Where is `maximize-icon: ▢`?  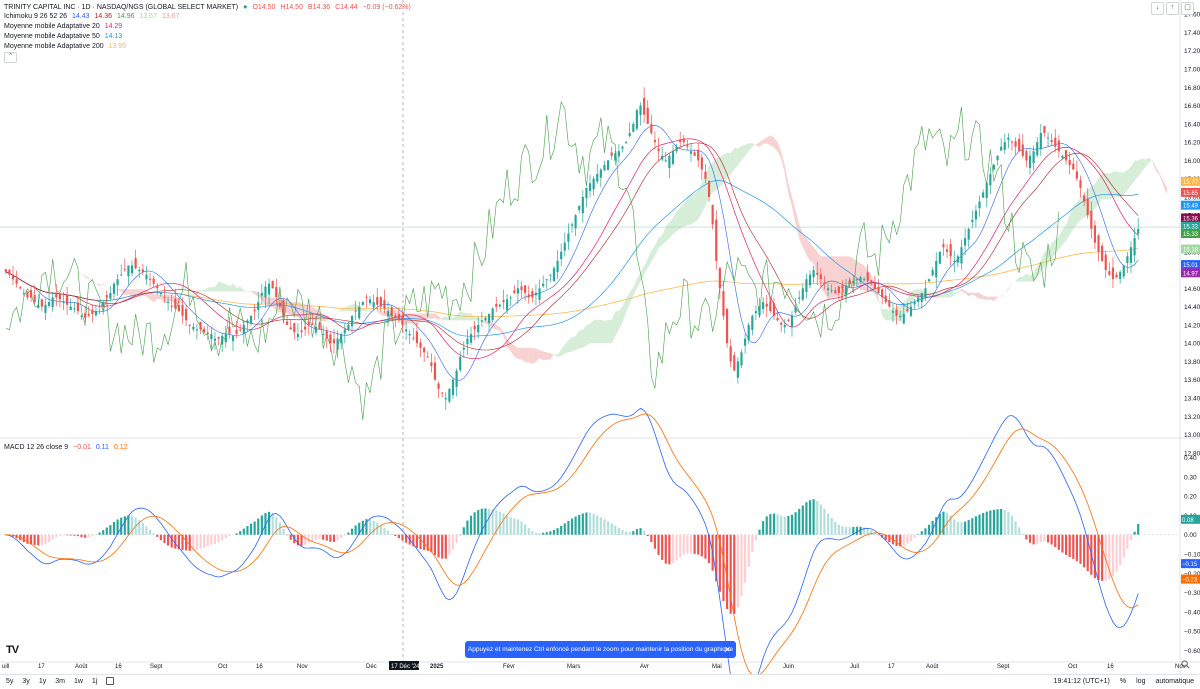 maximize-icon: ▢ is located at coordinates (1187, 8).